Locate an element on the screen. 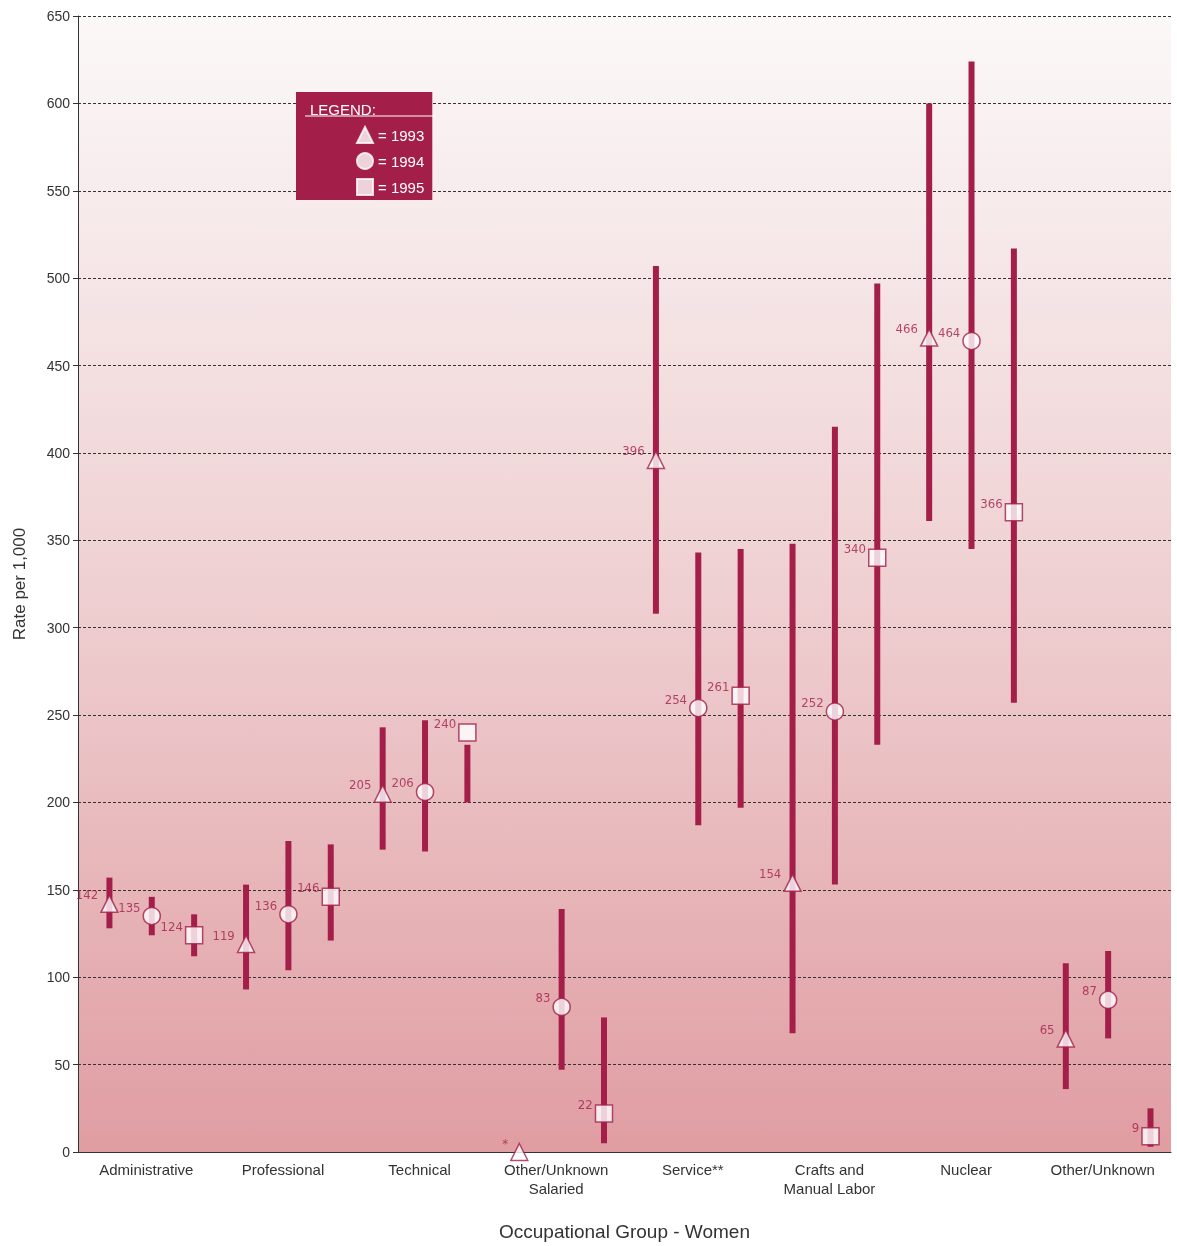  y-tick-label: 650 is located at coordinates (58, 16).